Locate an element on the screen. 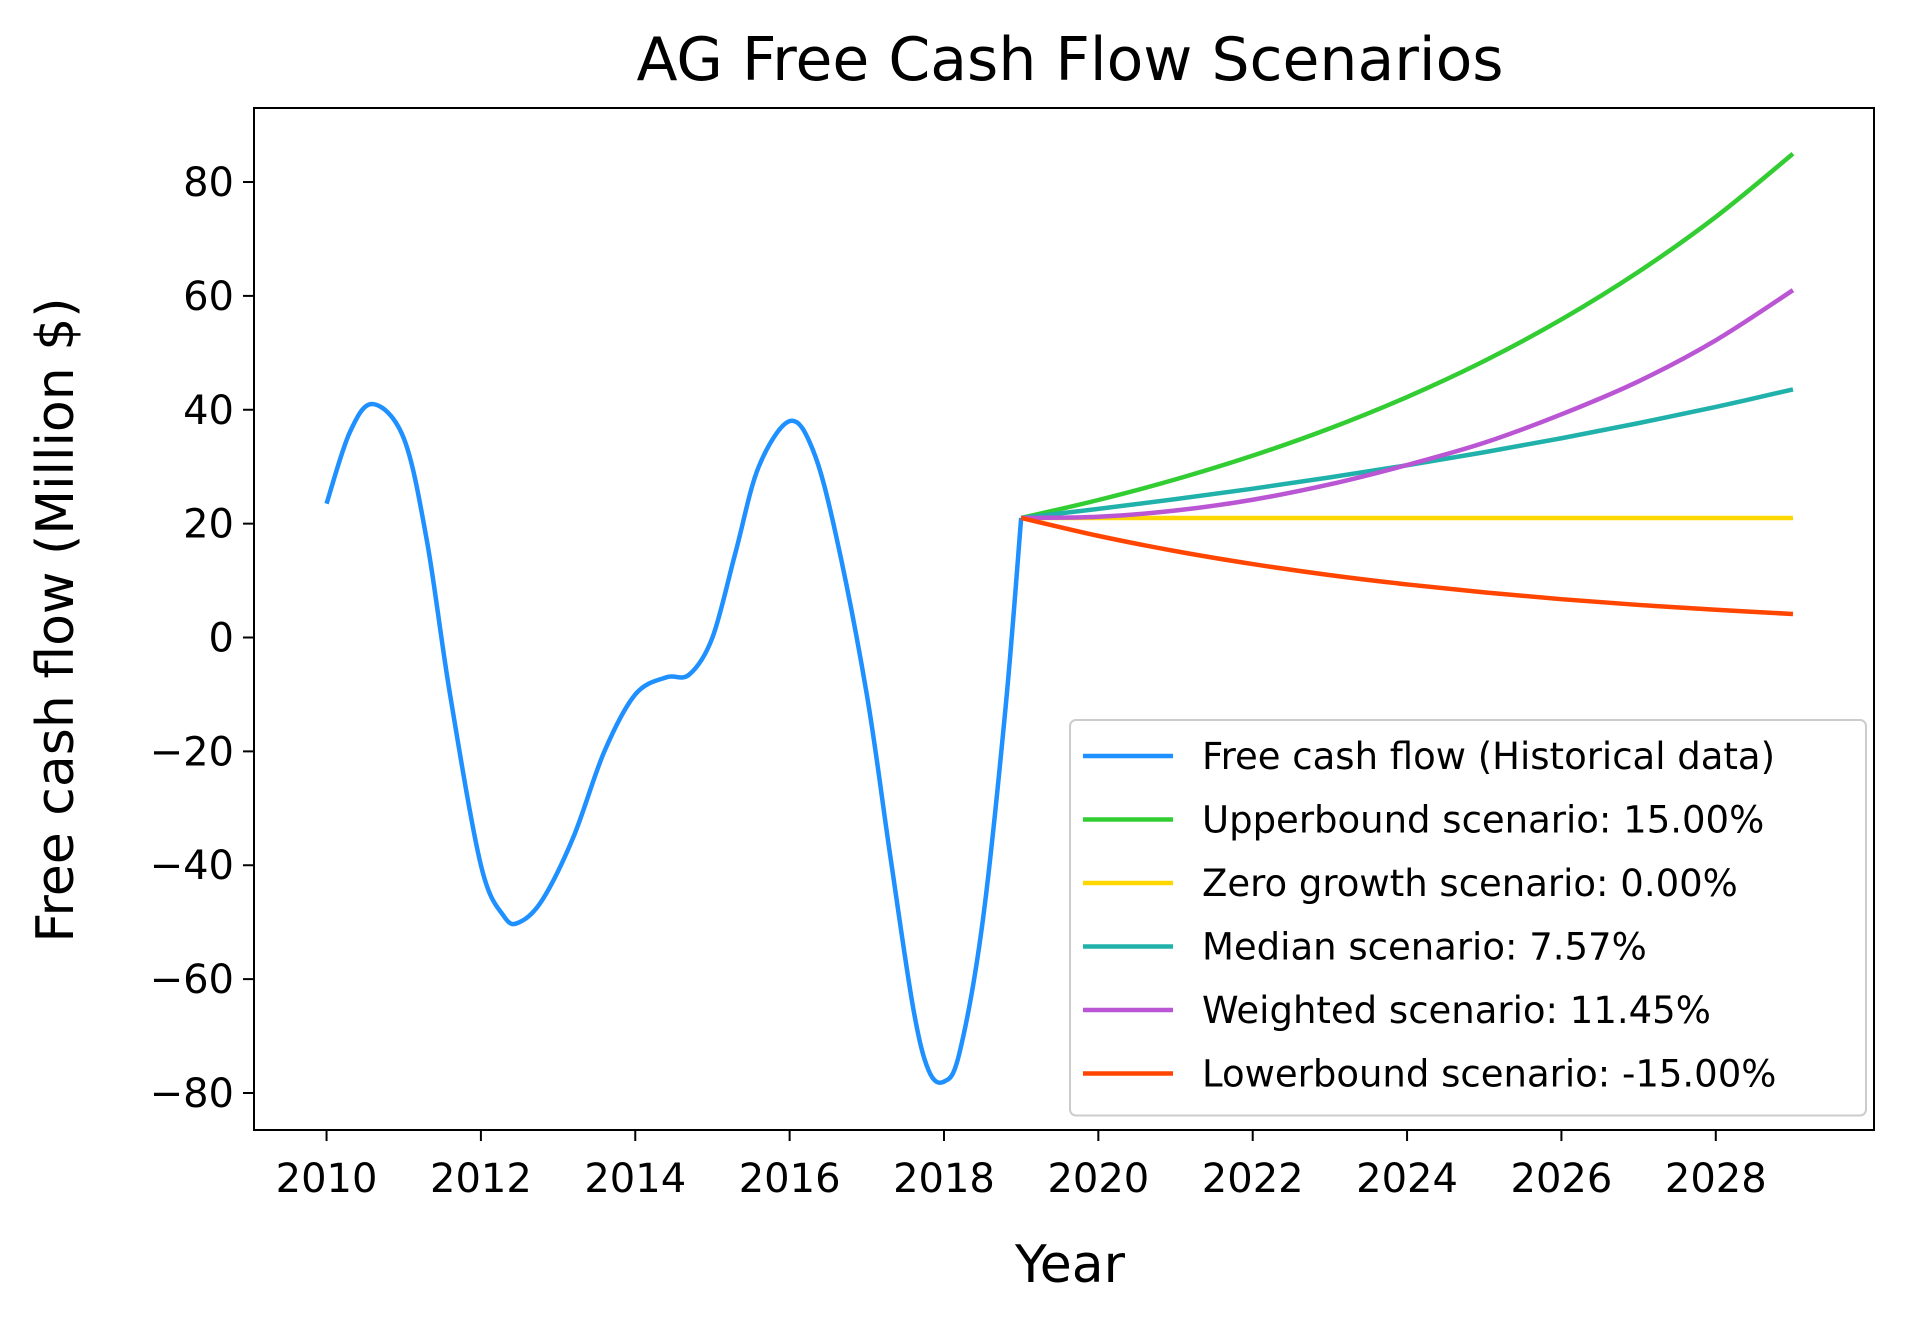 The height and width of the screenshot is (1321, 1910). x-tick-label: 2014 is located at coordinates (635, 1179).